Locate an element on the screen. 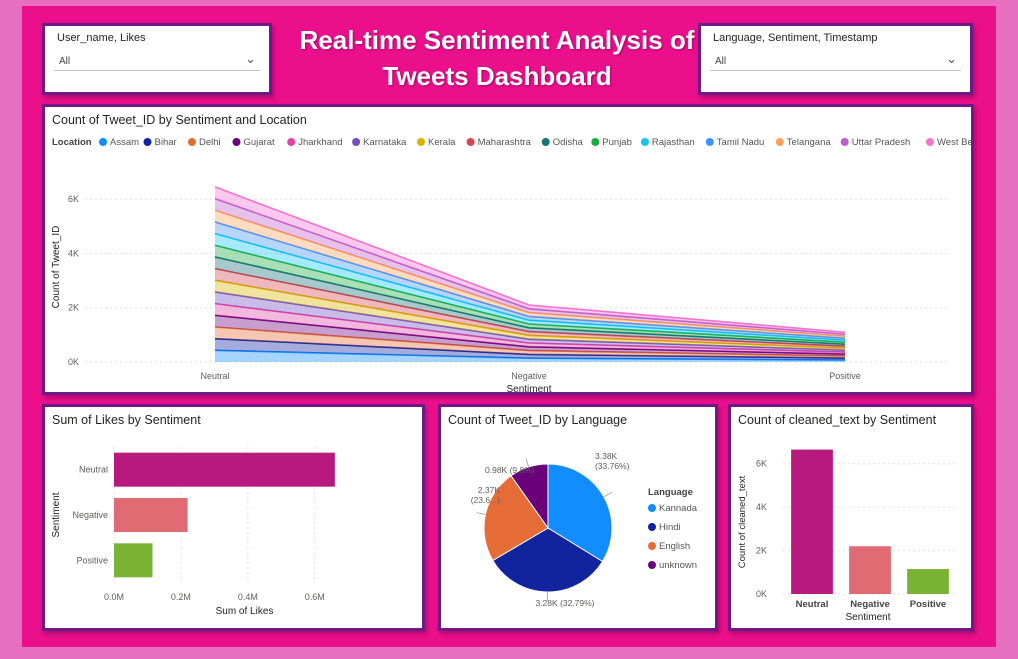 The width and height of the screenshot is (1018, 659). area-line-jharkhand is located at coordinates (530, 327).